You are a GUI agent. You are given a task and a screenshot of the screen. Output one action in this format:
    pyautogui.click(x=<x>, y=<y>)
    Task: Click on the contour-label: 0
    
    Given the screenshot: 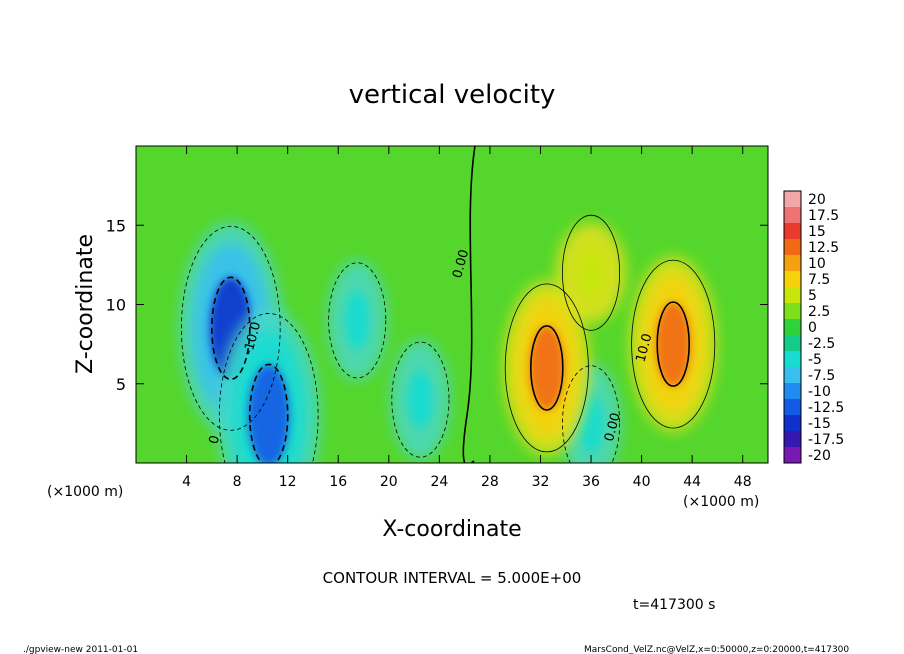 What is the action you would take?
    pyautogui.click(x=214, y=440)
    